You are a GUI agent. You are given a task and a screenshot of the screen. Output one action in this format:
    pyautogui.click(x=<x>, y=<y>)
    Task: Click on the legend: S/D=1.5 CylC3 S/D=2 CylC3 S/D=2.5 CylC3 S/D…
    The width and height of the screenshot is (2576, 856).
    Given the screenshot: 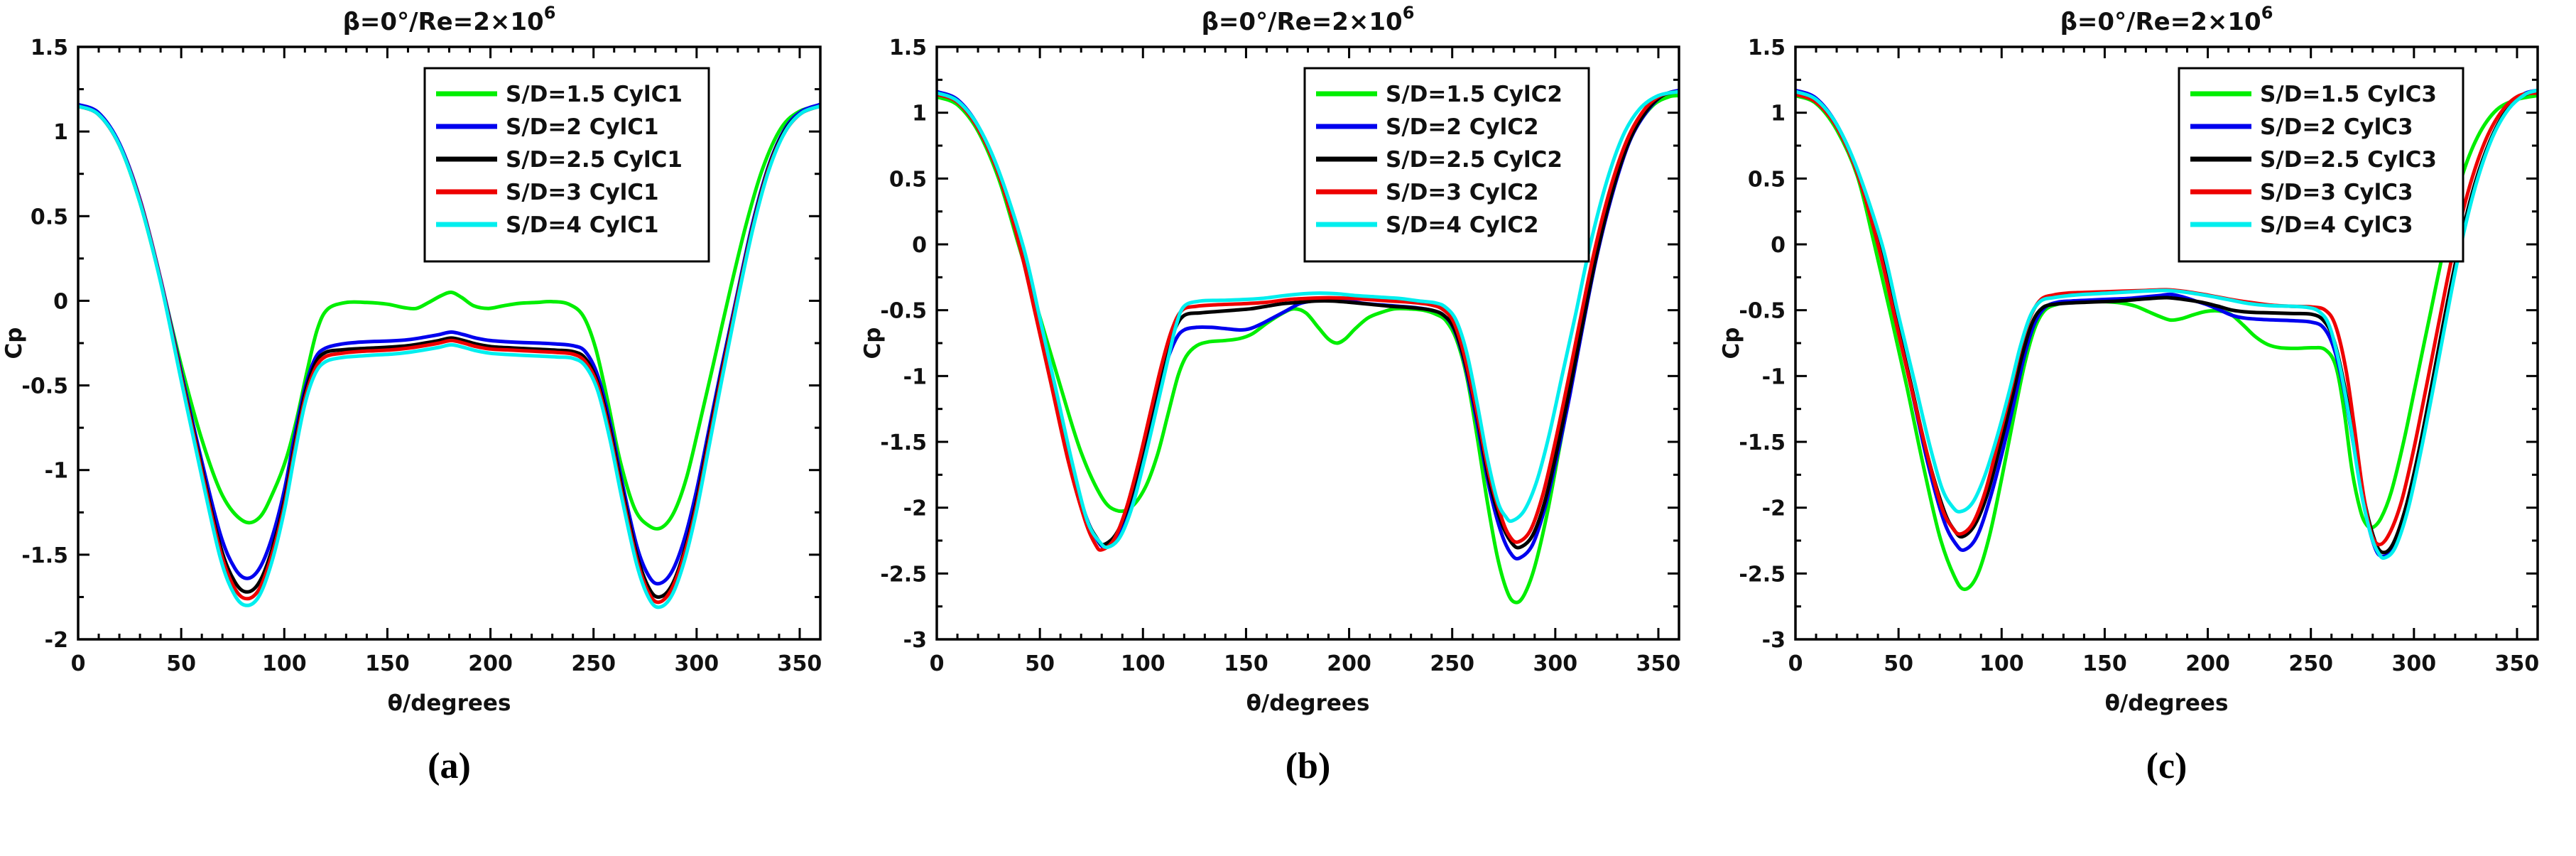 What is the action you would take?
    pyautogui.click(x=2321, y=165)
    